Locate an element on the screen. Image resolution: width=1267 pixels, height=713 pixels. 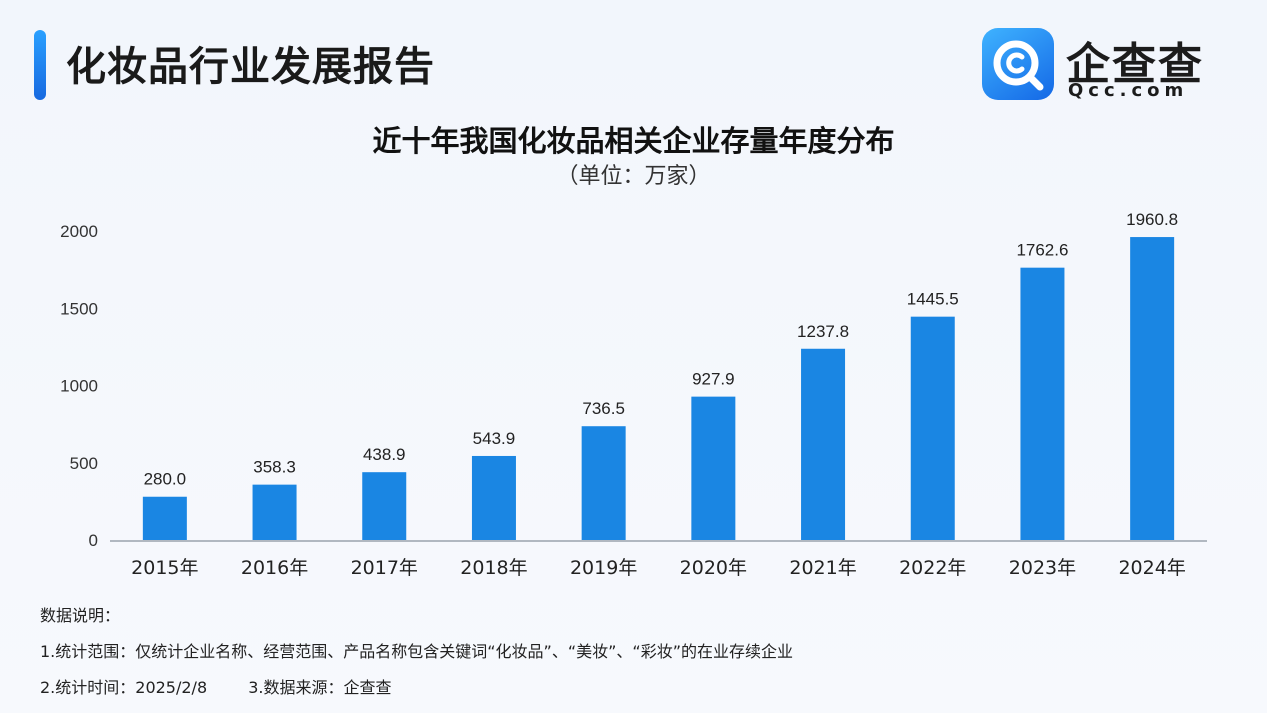
data-label: 1960.8 is located at coordinates (1152, 219).